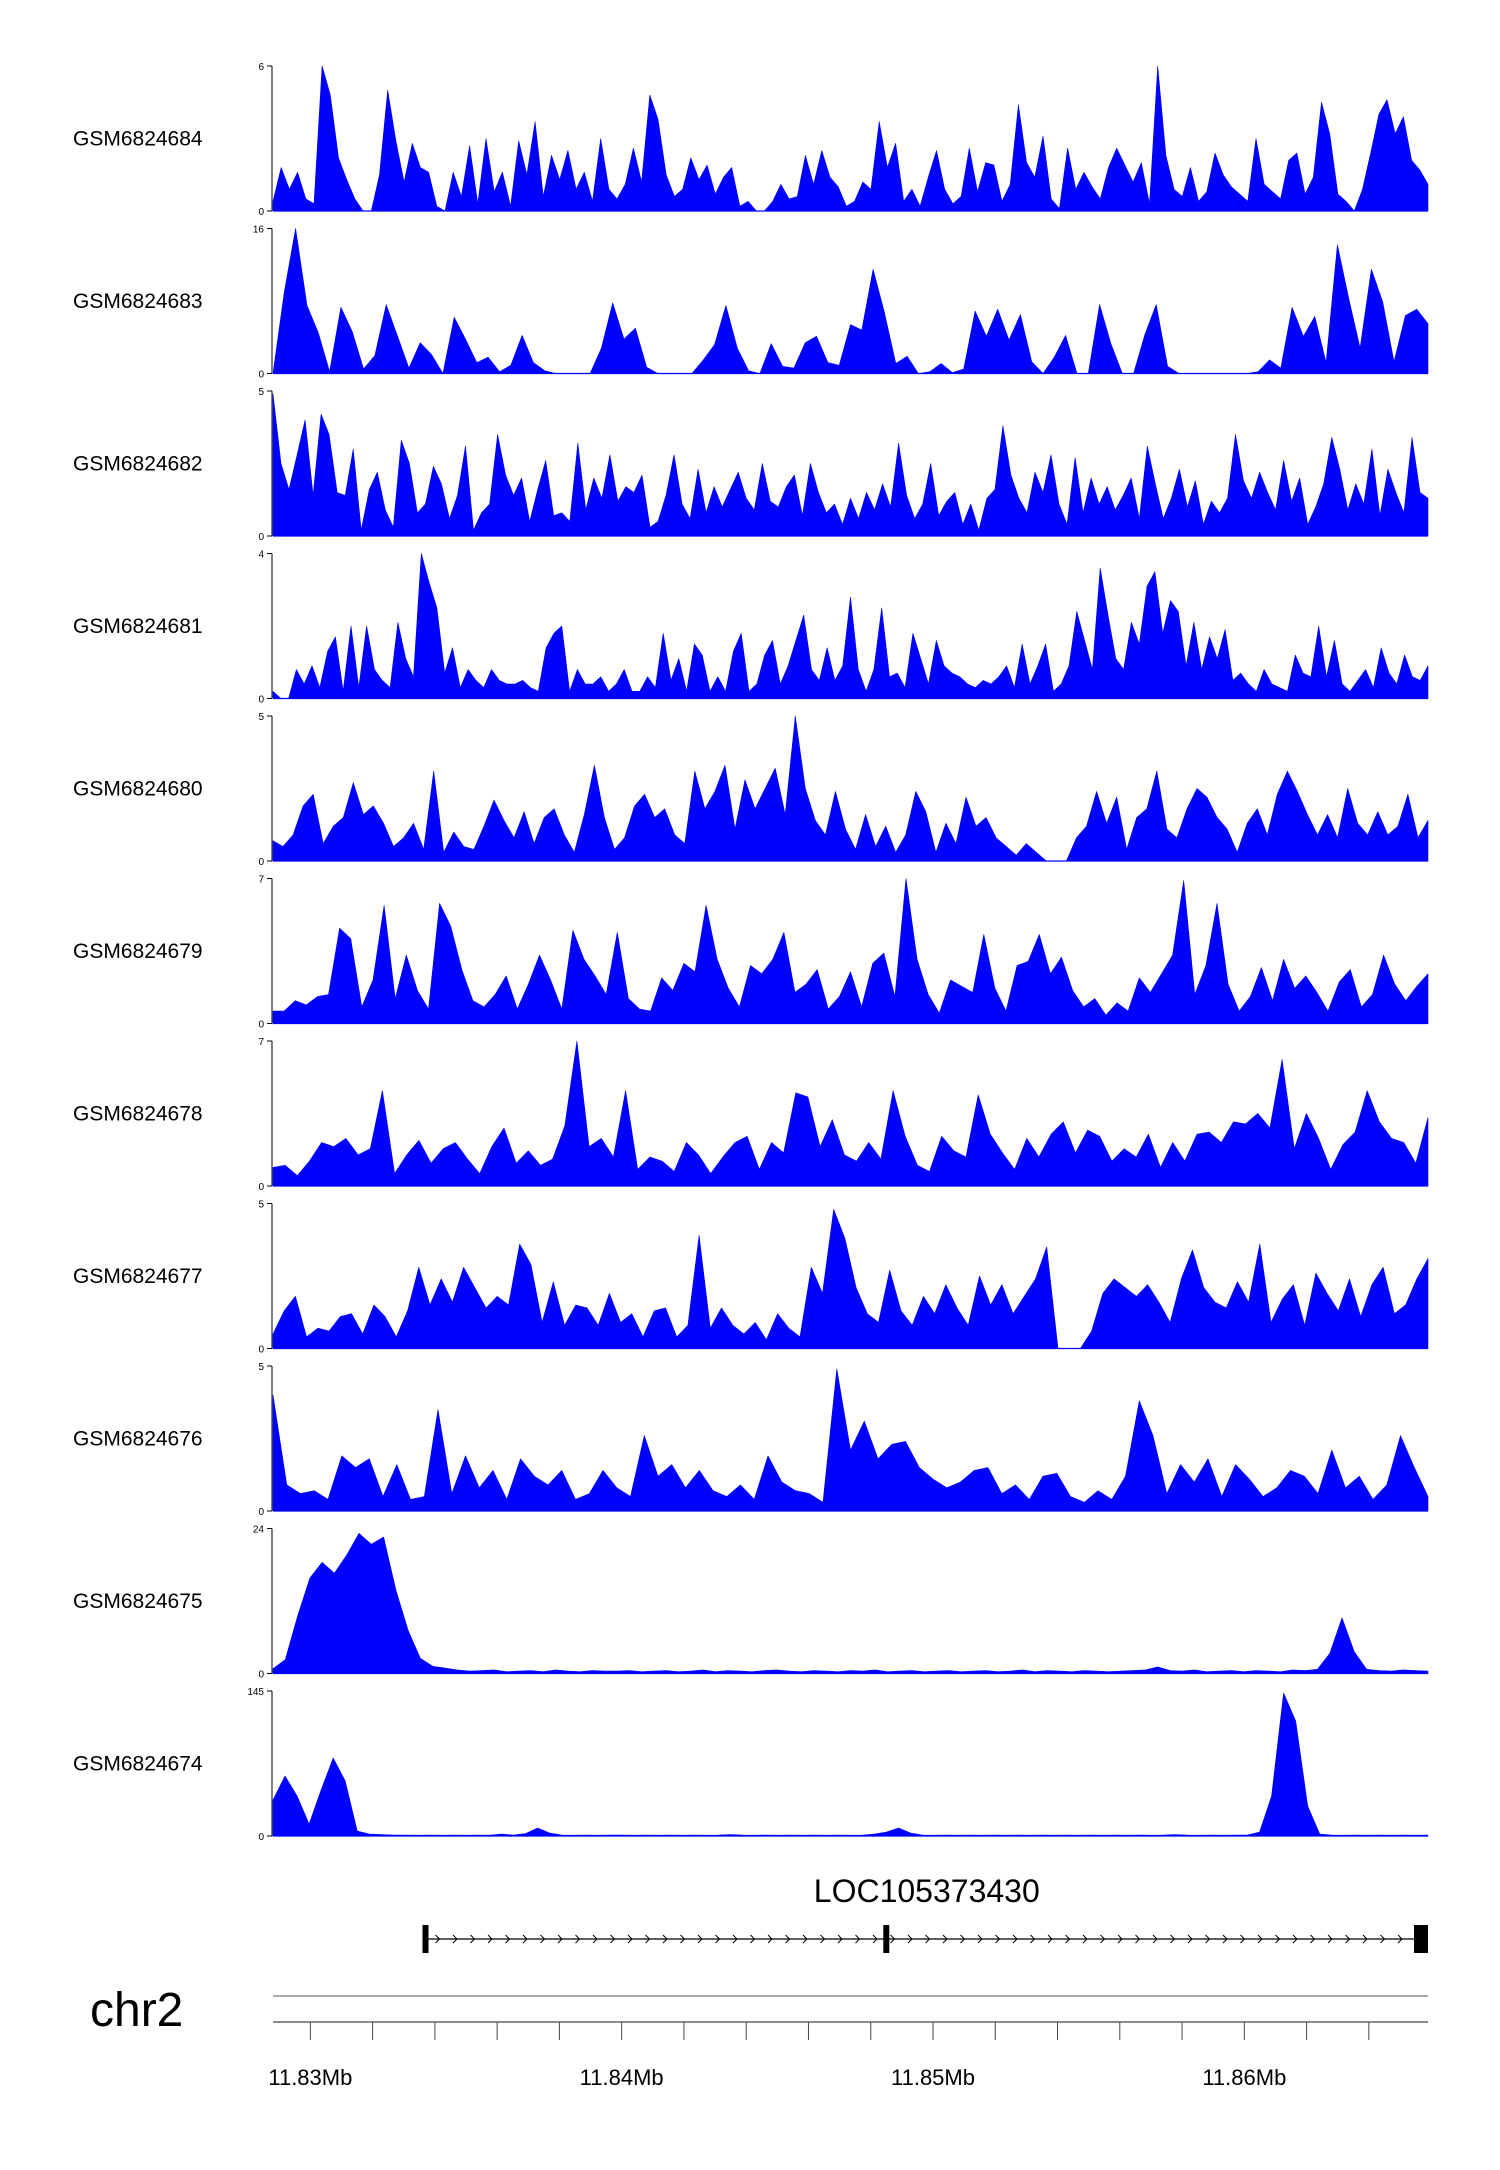 The width and height of the screenshot is (1500, 2170). I want to click on track-GSM6824680: GSM6824680 5 0, so click(751, 790).